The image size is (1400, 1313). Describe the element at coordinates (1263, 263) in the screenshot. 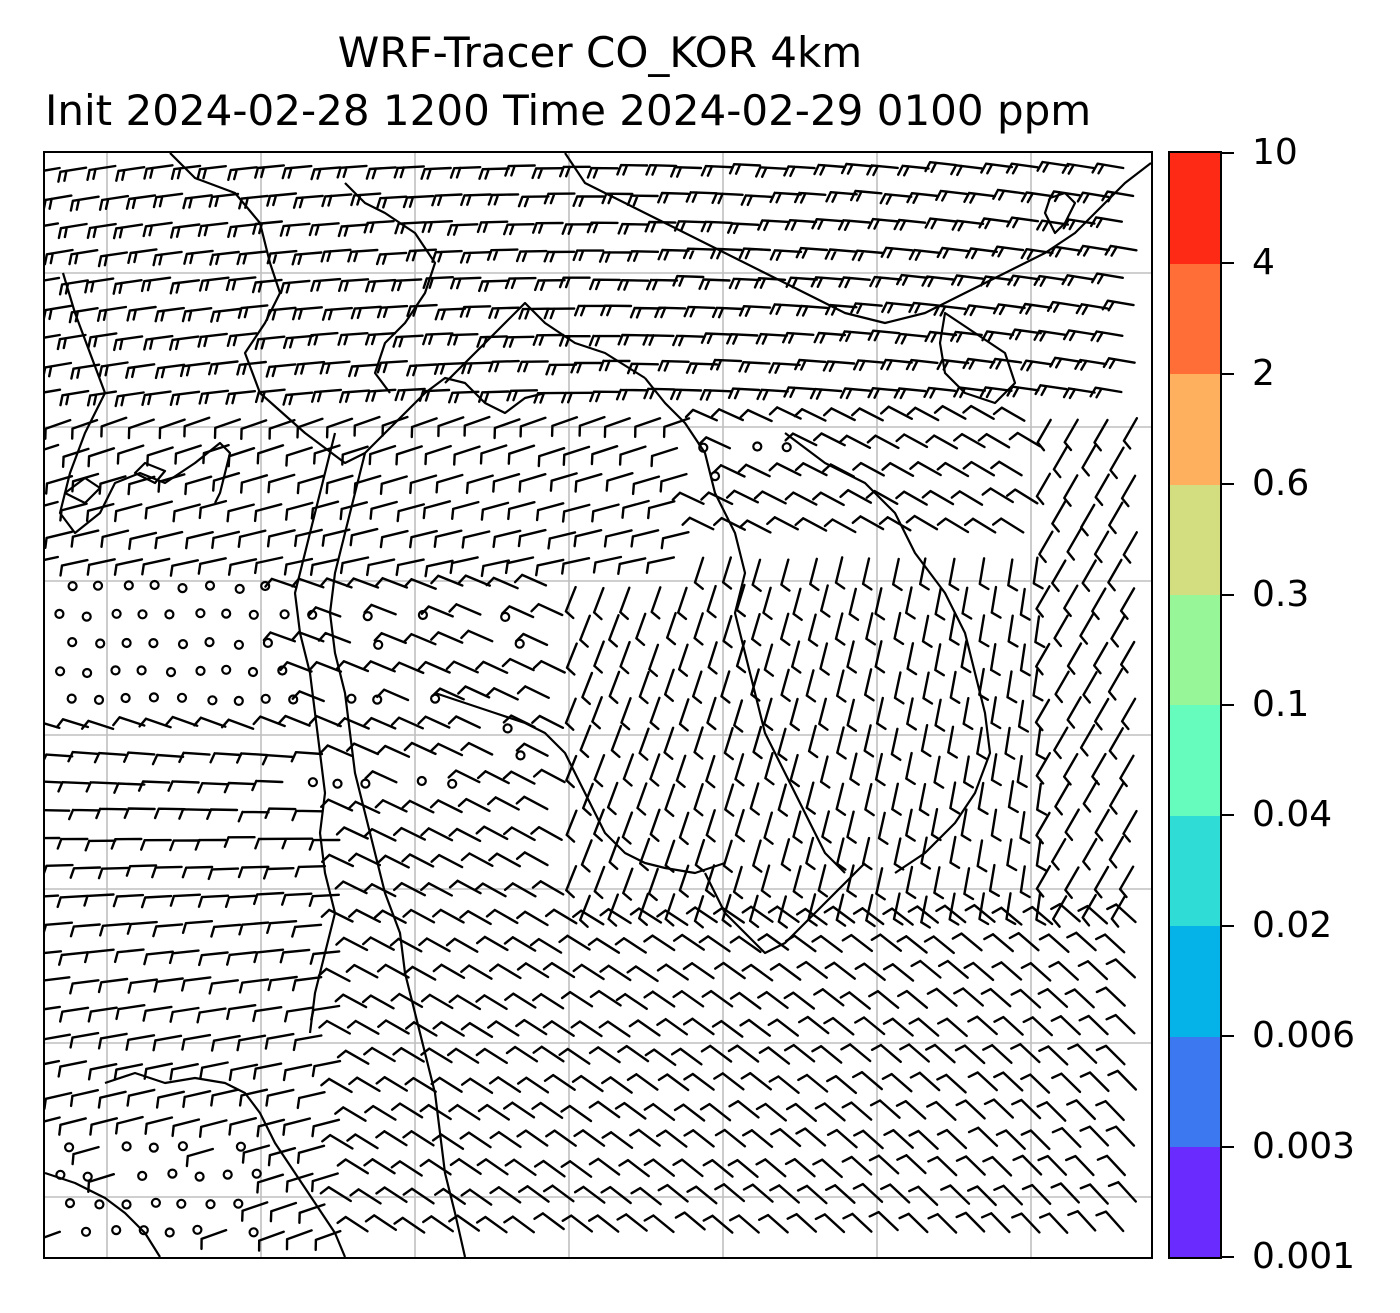

I see `colorbar-tick-label: 4` at that location.